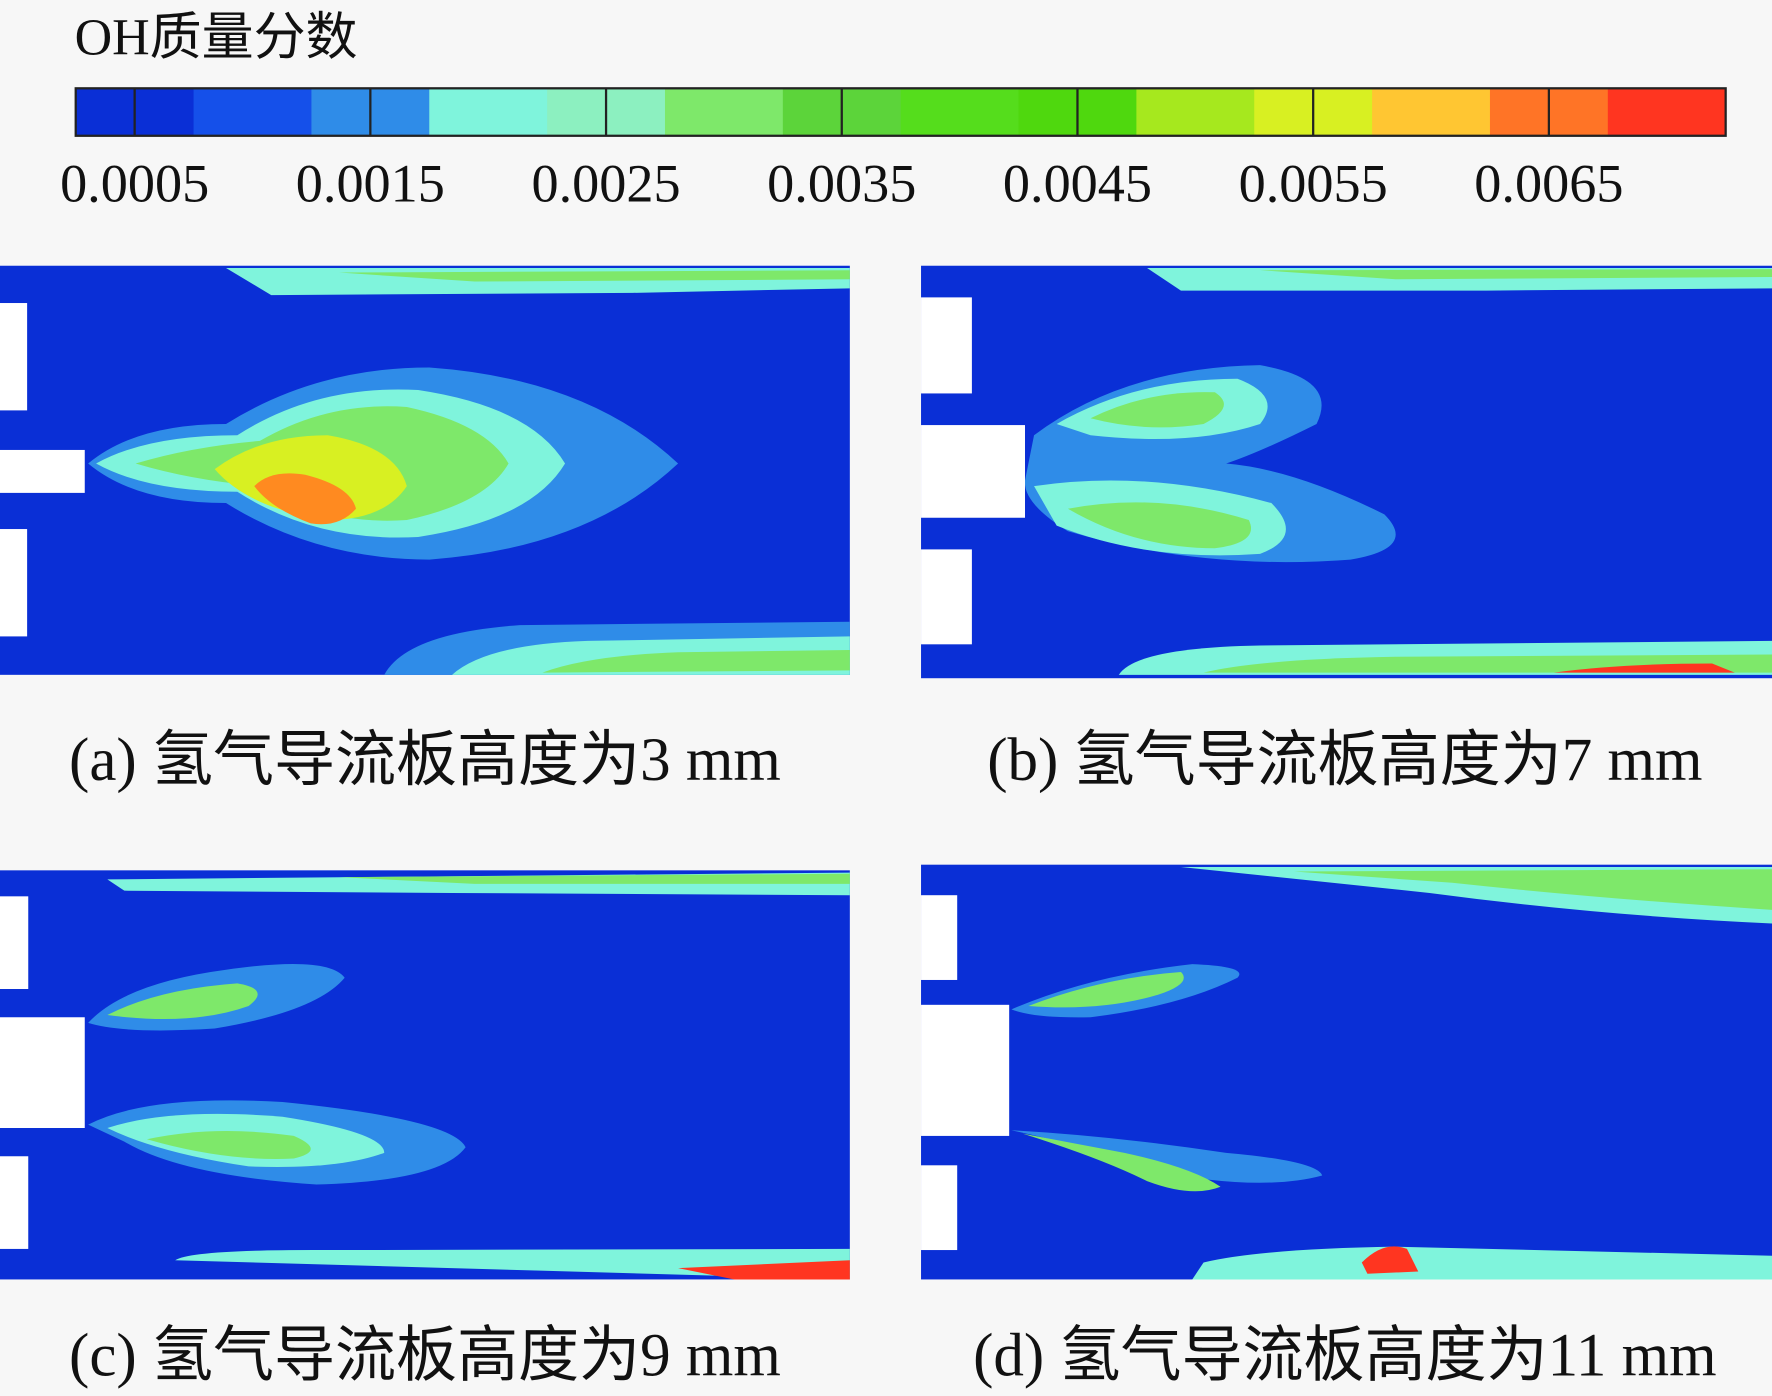 The image size is (1772, 1396). What do you see at coordinates (1077, 183) in the screenshot?
I see `tick-label: 0.0045` at bounding box center [1077, 183].